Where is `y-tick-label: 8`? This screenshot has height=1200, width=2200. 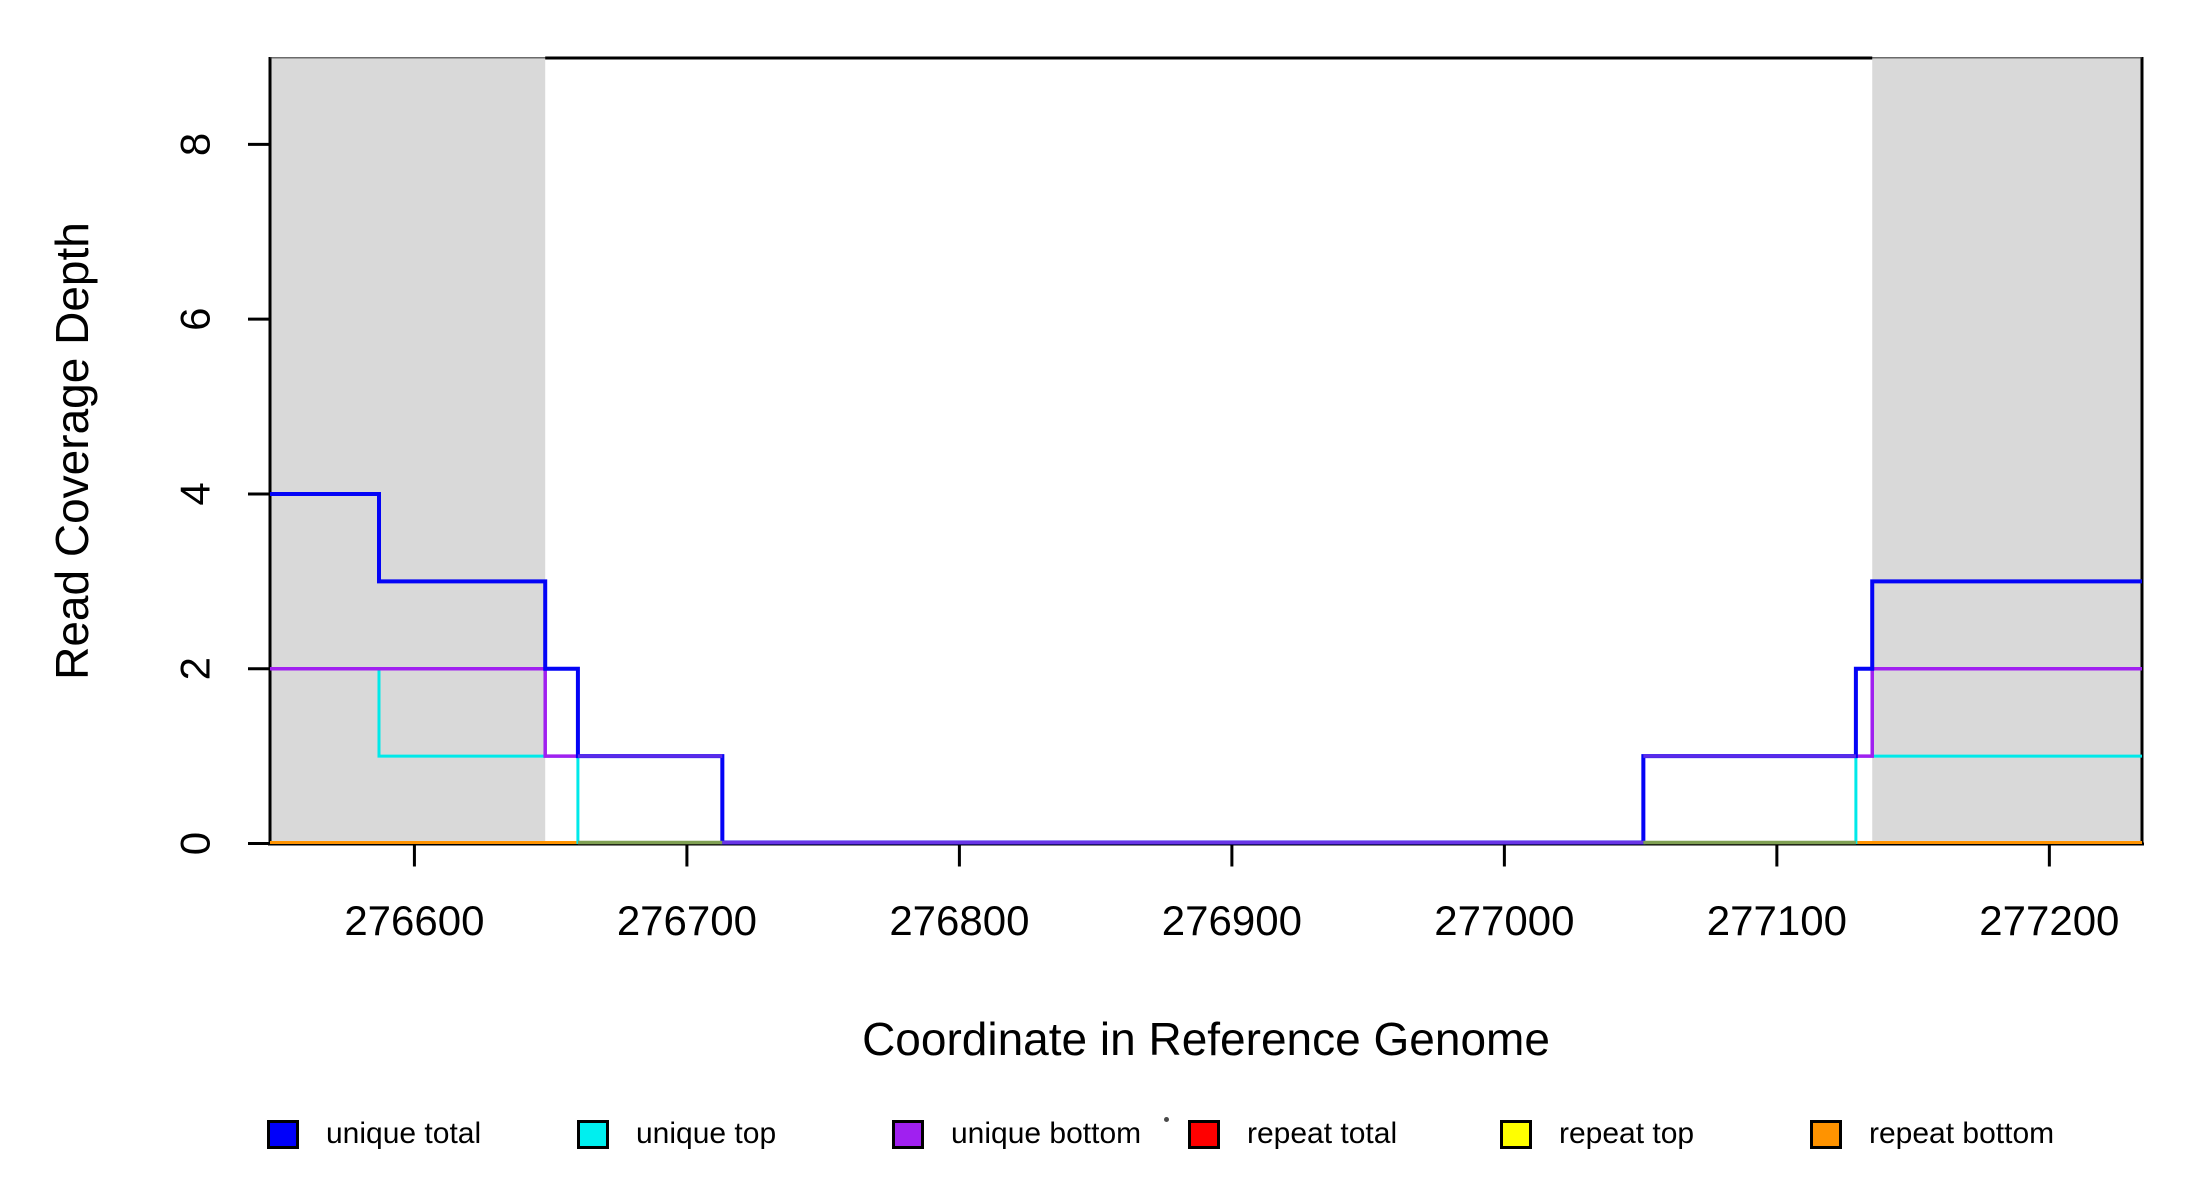 y-tick-label: 8 is located at coordinates (195, 144).